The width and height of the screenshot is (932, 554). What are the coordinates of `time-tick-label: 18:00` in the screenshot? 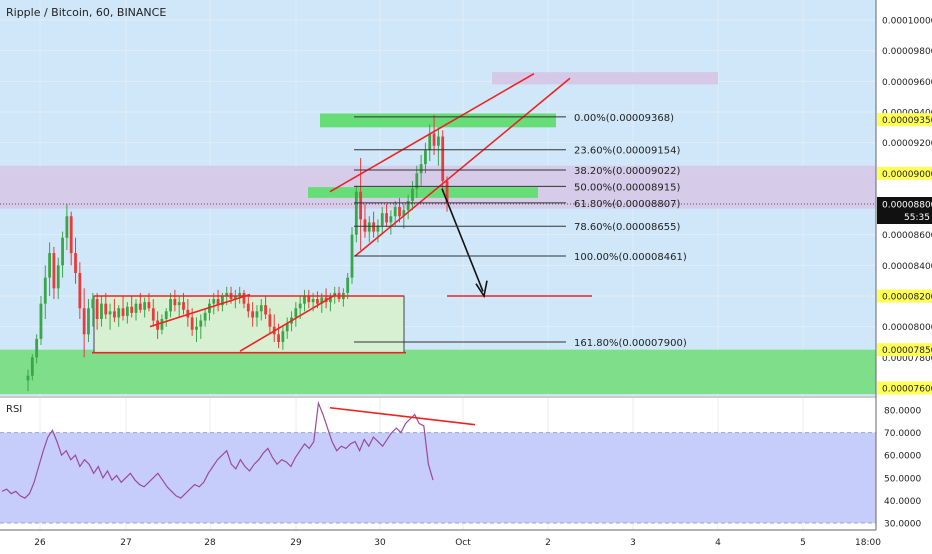 It's located at (868, 543).